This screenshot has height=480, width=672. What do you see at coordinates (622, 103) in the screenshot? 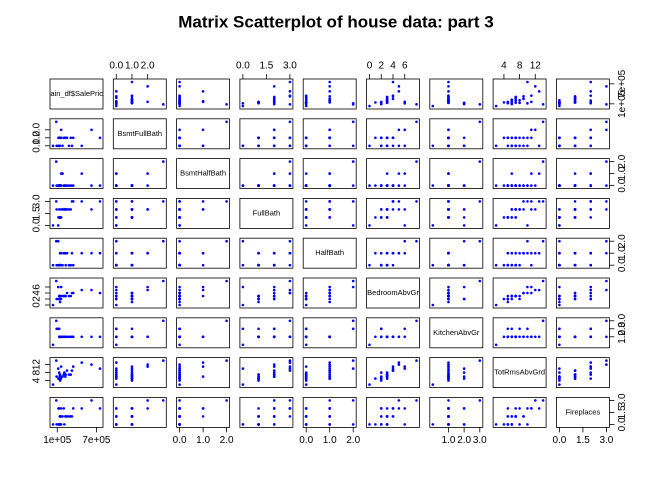
I see `y-tick-label: 1e+05` at bounding box center [622, 103].